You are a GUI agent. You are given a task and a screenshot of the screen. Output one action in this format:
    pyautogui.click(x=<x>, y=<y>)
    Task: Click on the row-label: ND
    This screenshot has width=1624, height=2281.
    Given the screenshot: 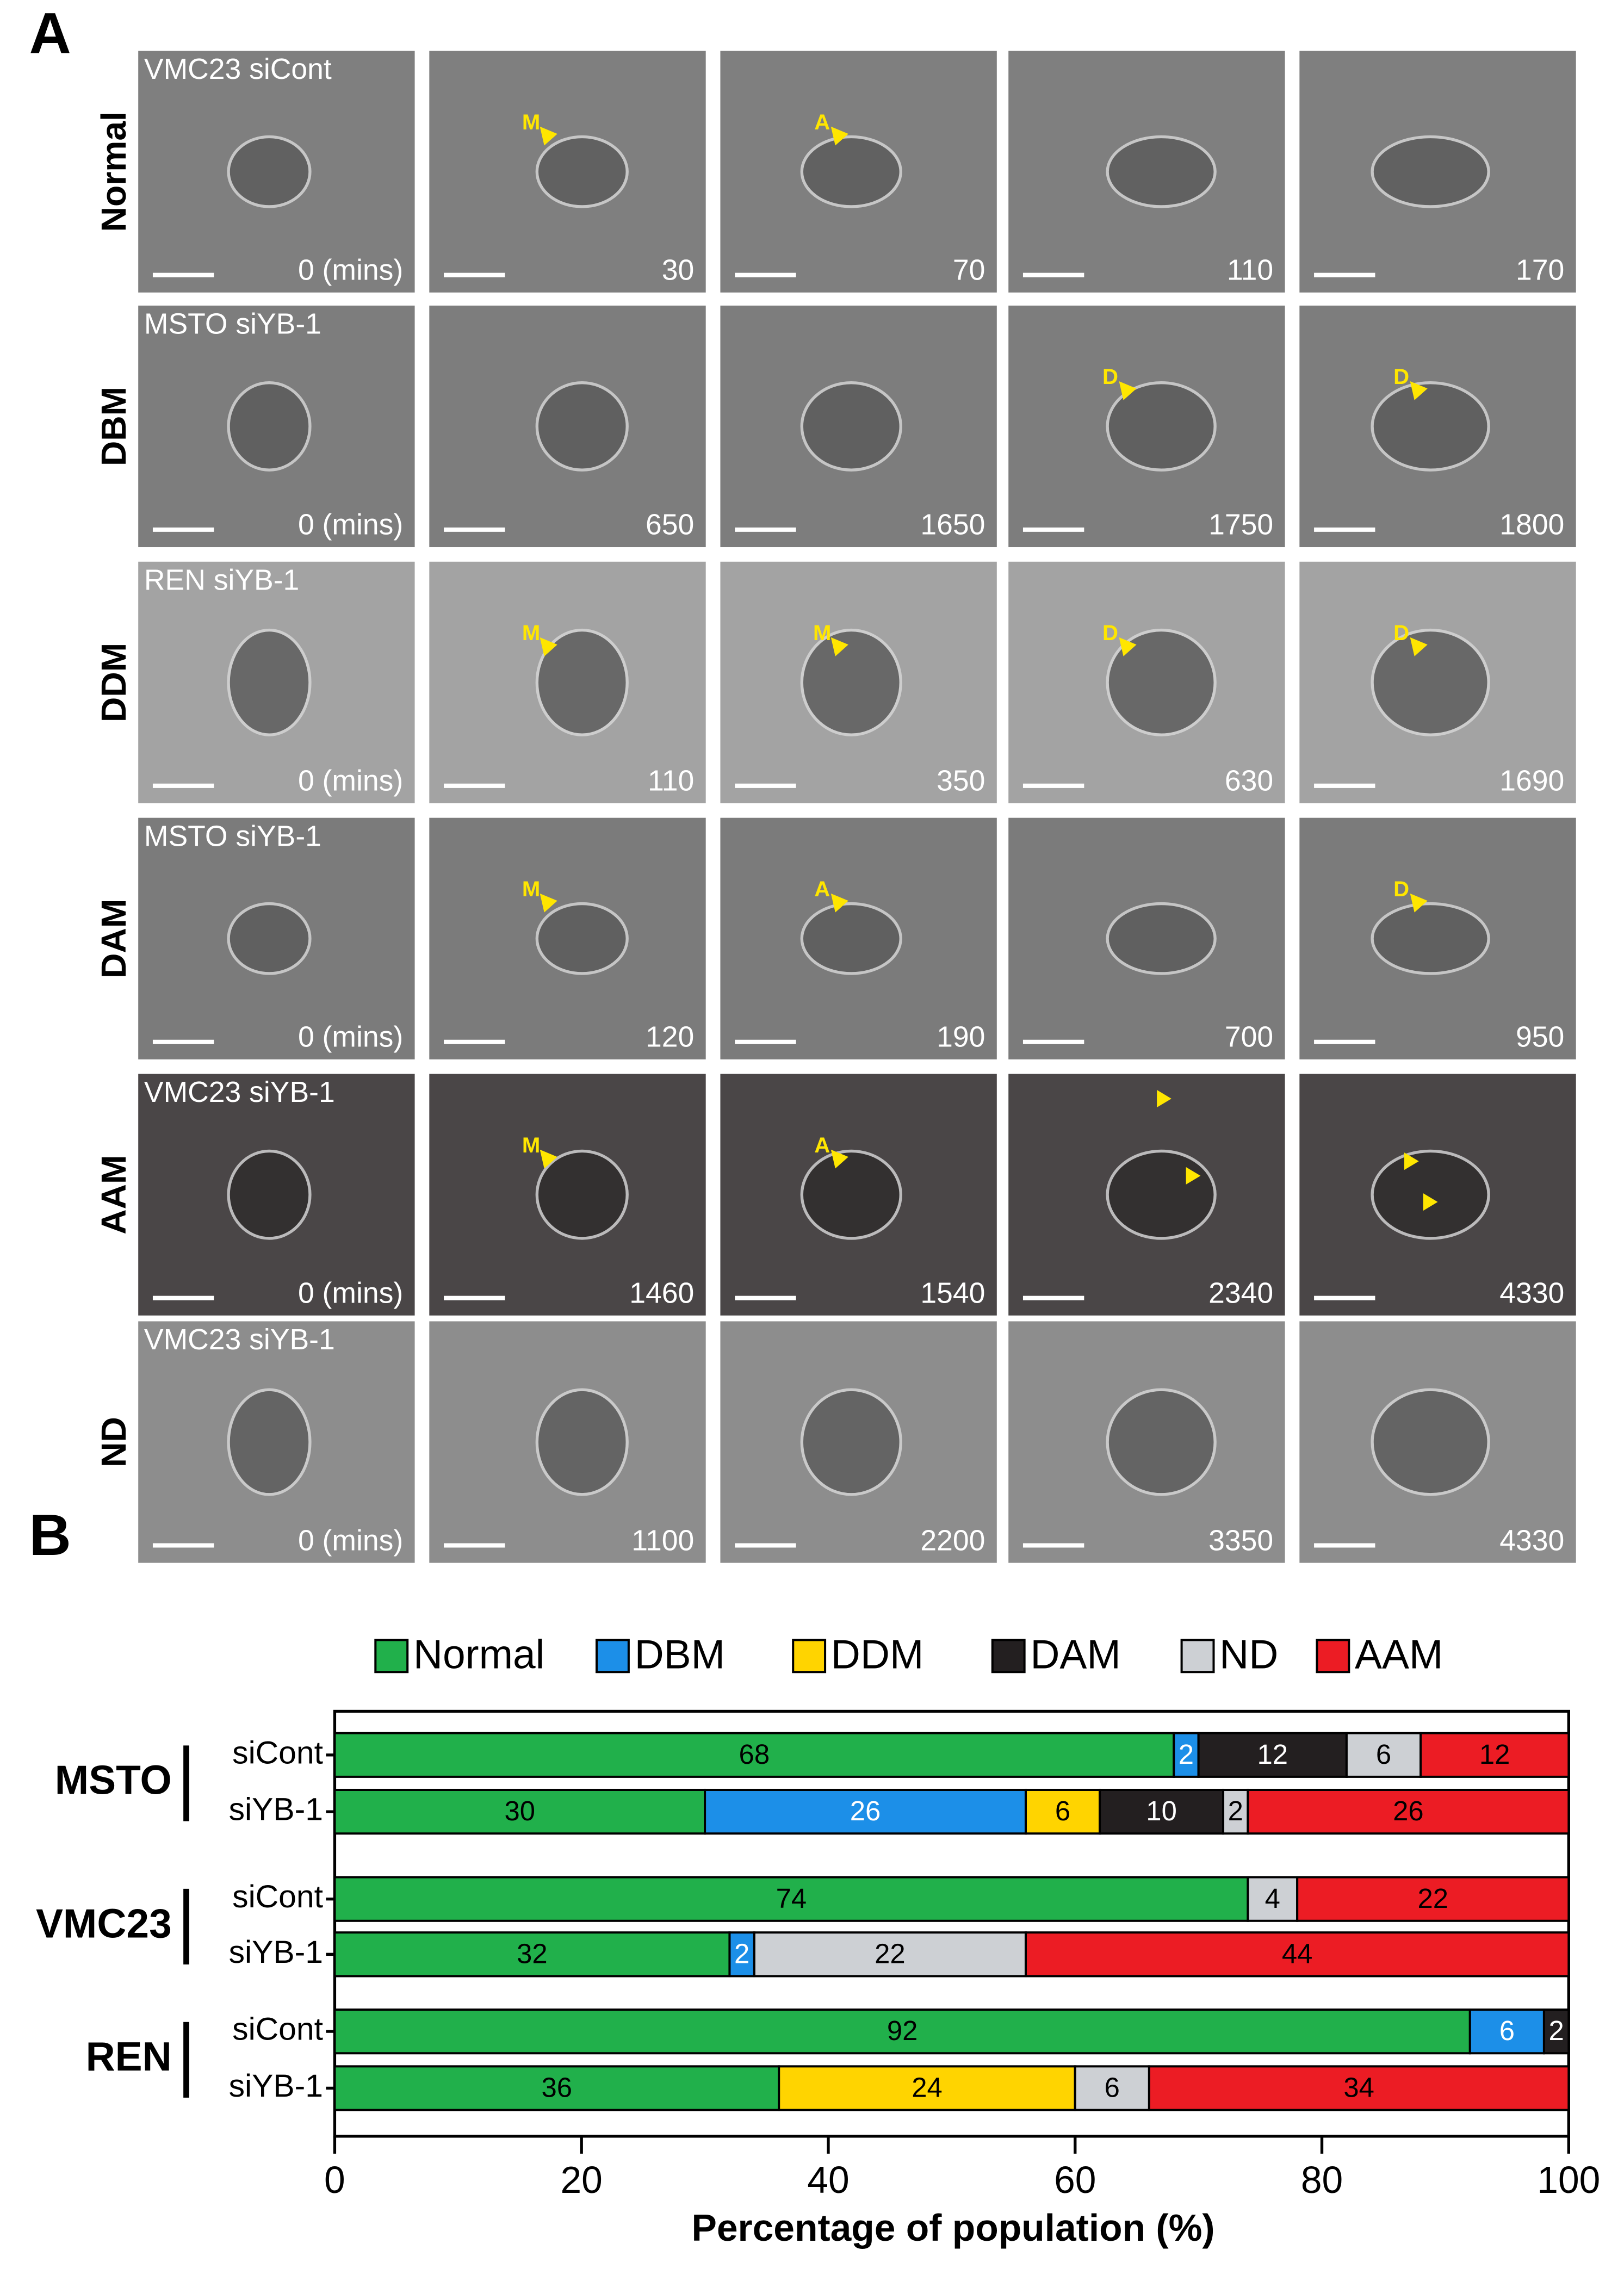 What is the action you would take?
    pyautogui.click(x=113, y=1442)
    